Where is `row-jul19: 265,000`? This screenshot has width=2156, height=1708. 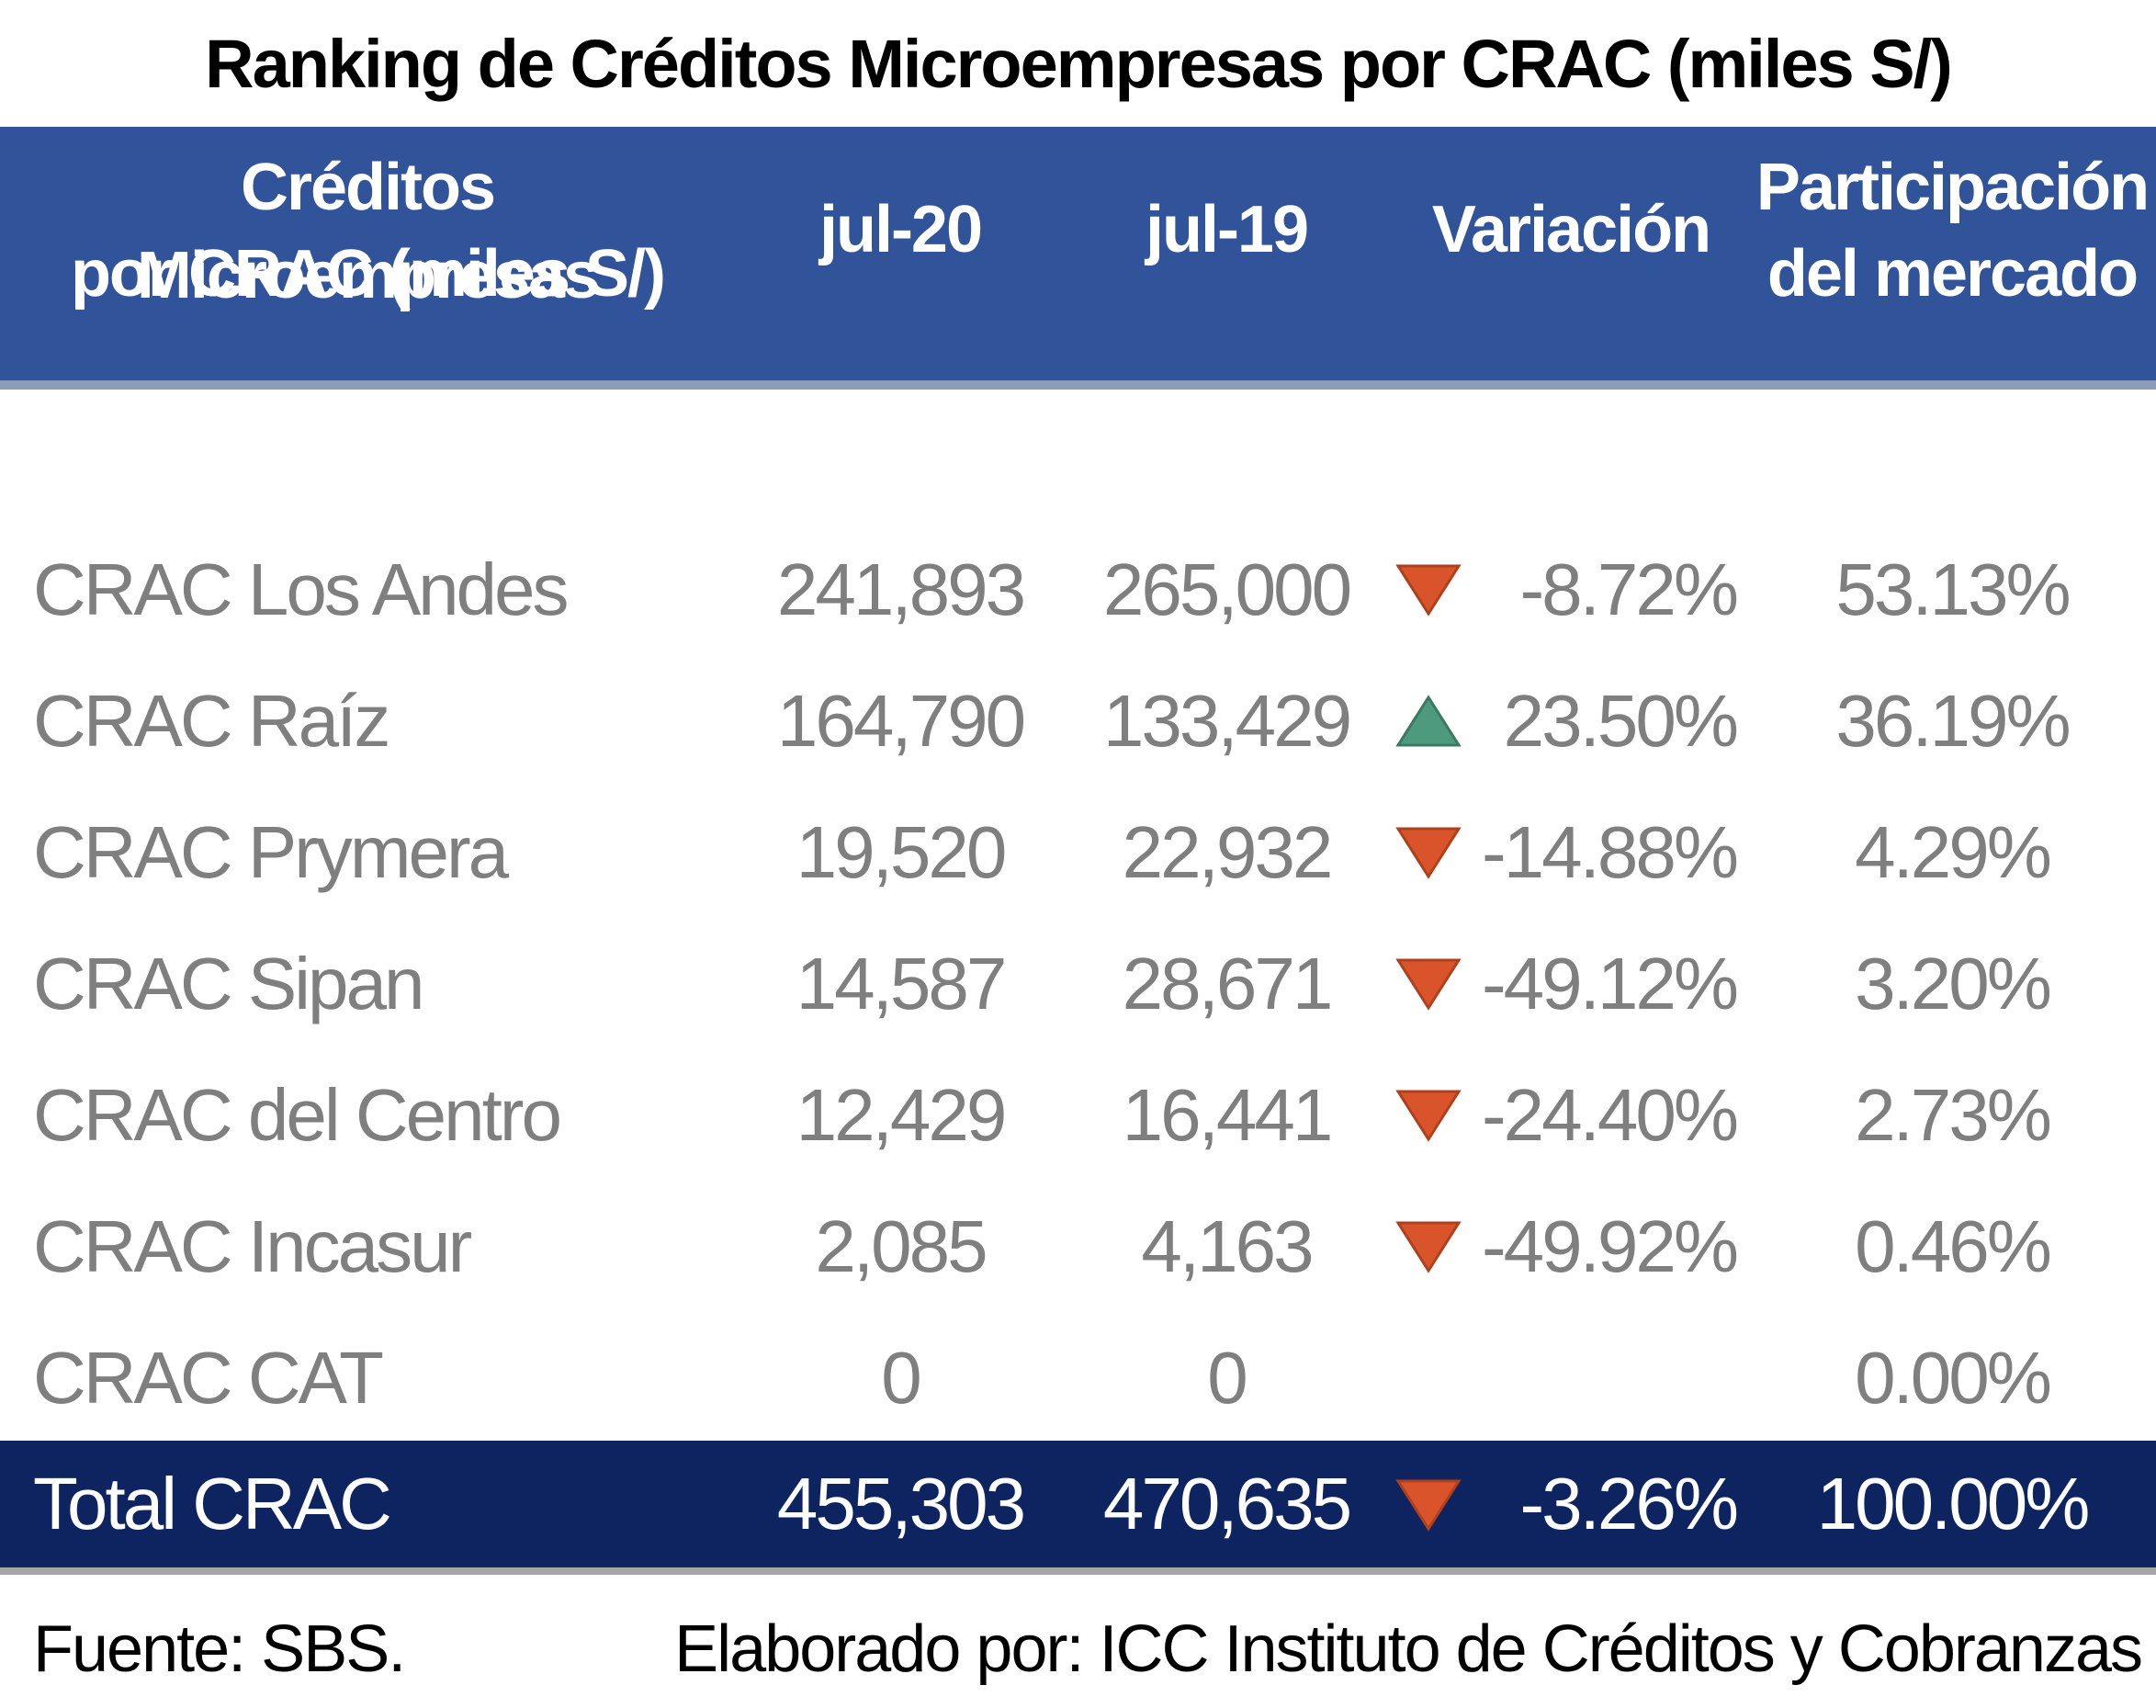 row-jul19: 265,000 is located at coordinates (1227, 589).